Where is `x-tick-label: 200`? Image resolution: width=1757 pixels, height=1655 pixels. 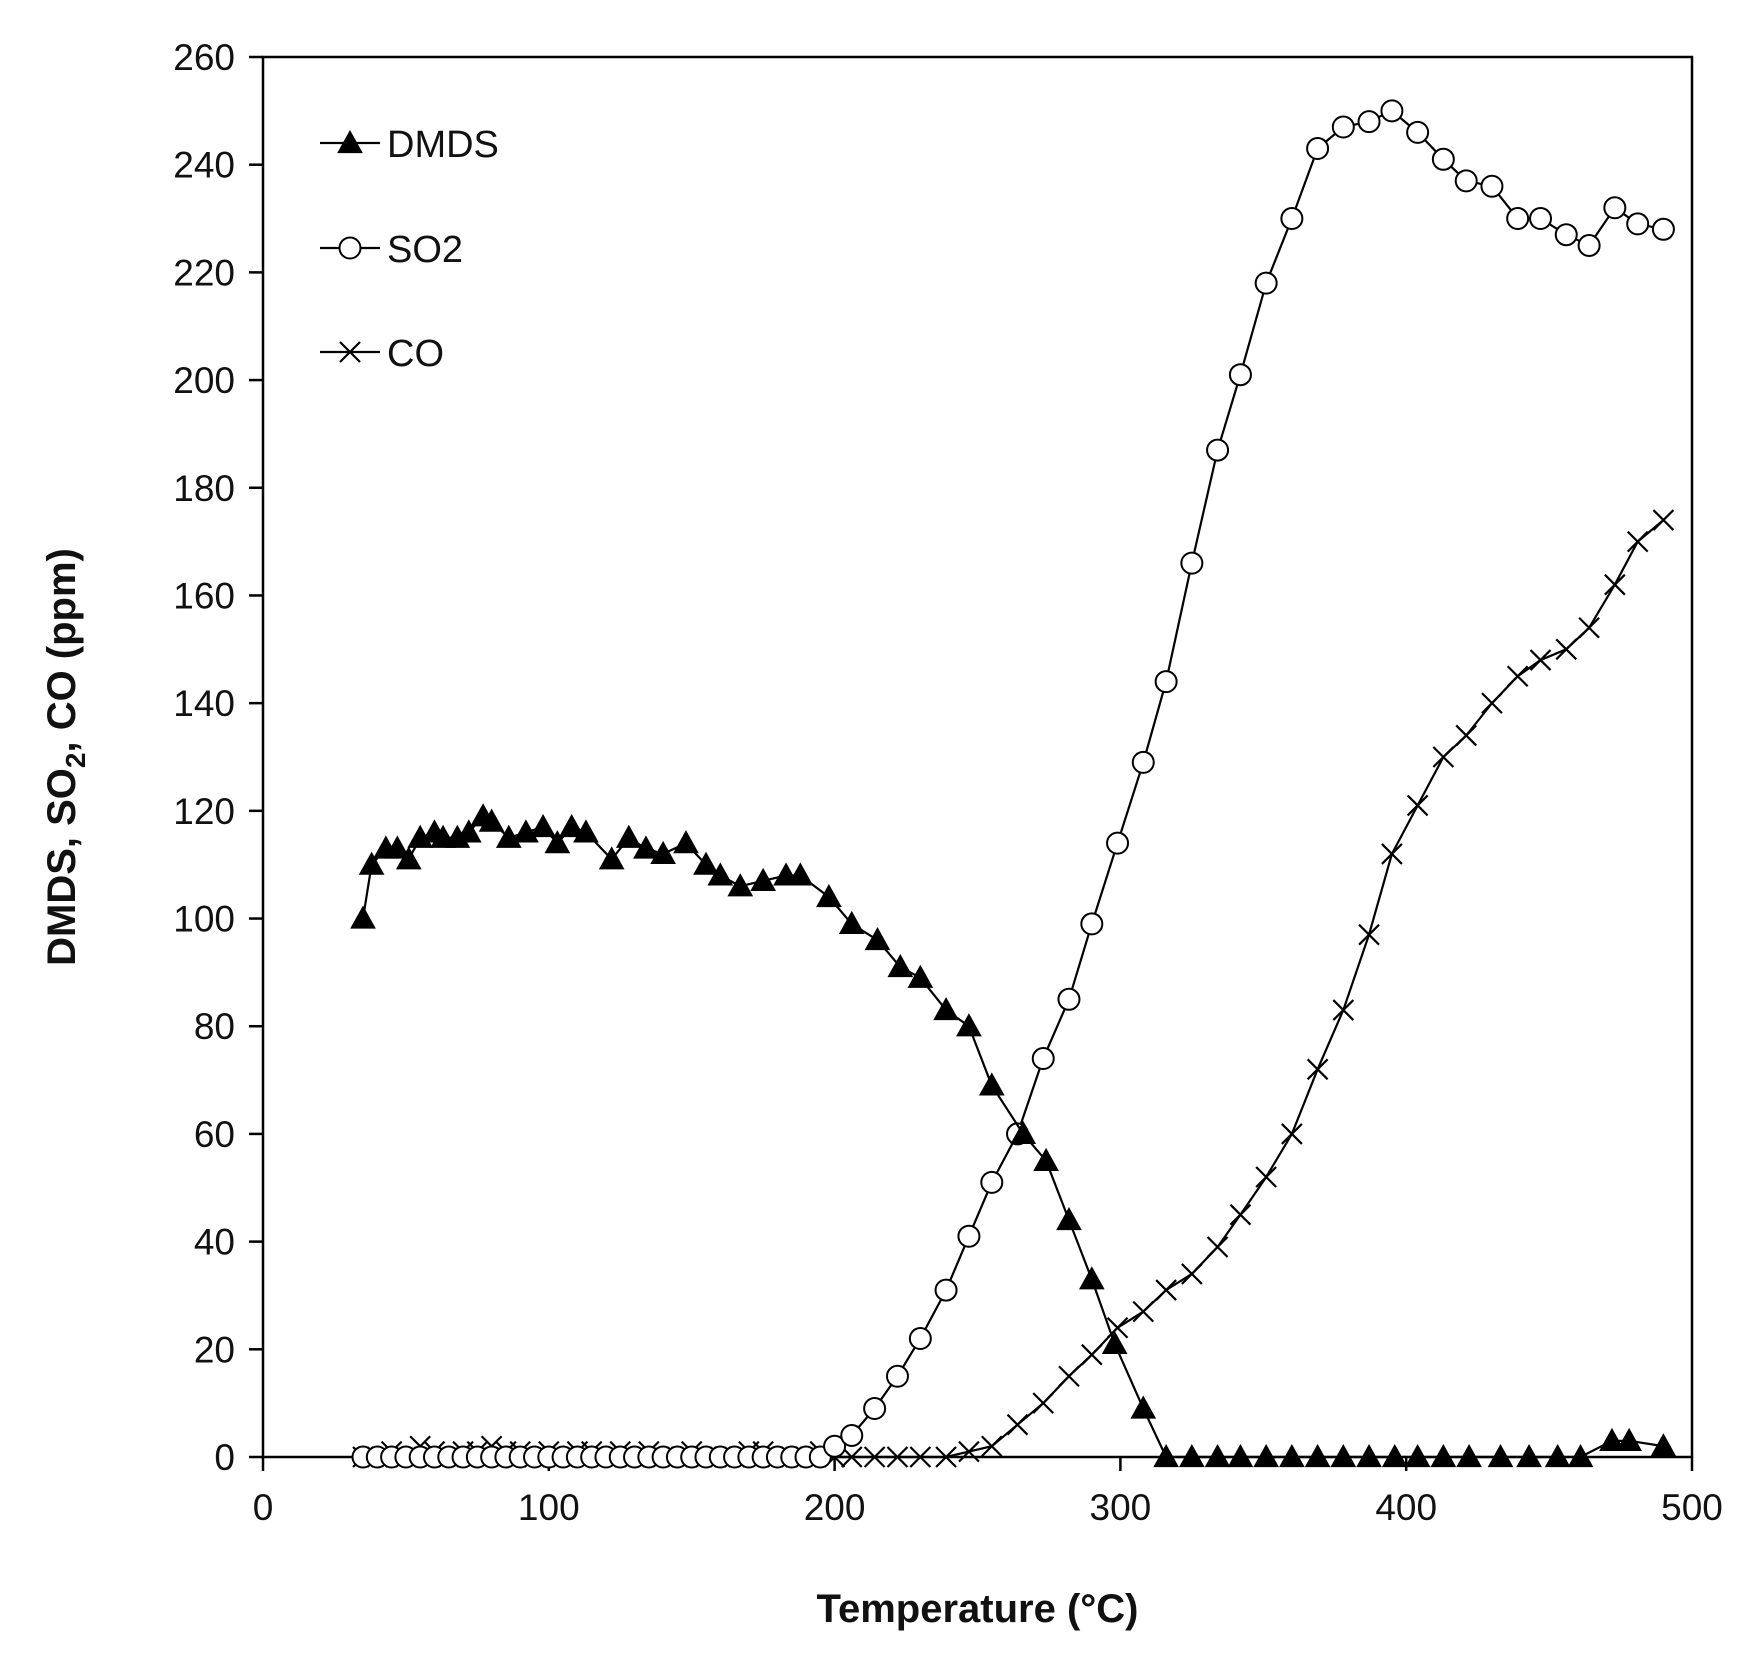
x-tick-label: 200 is located at coordinates (835, 1507).